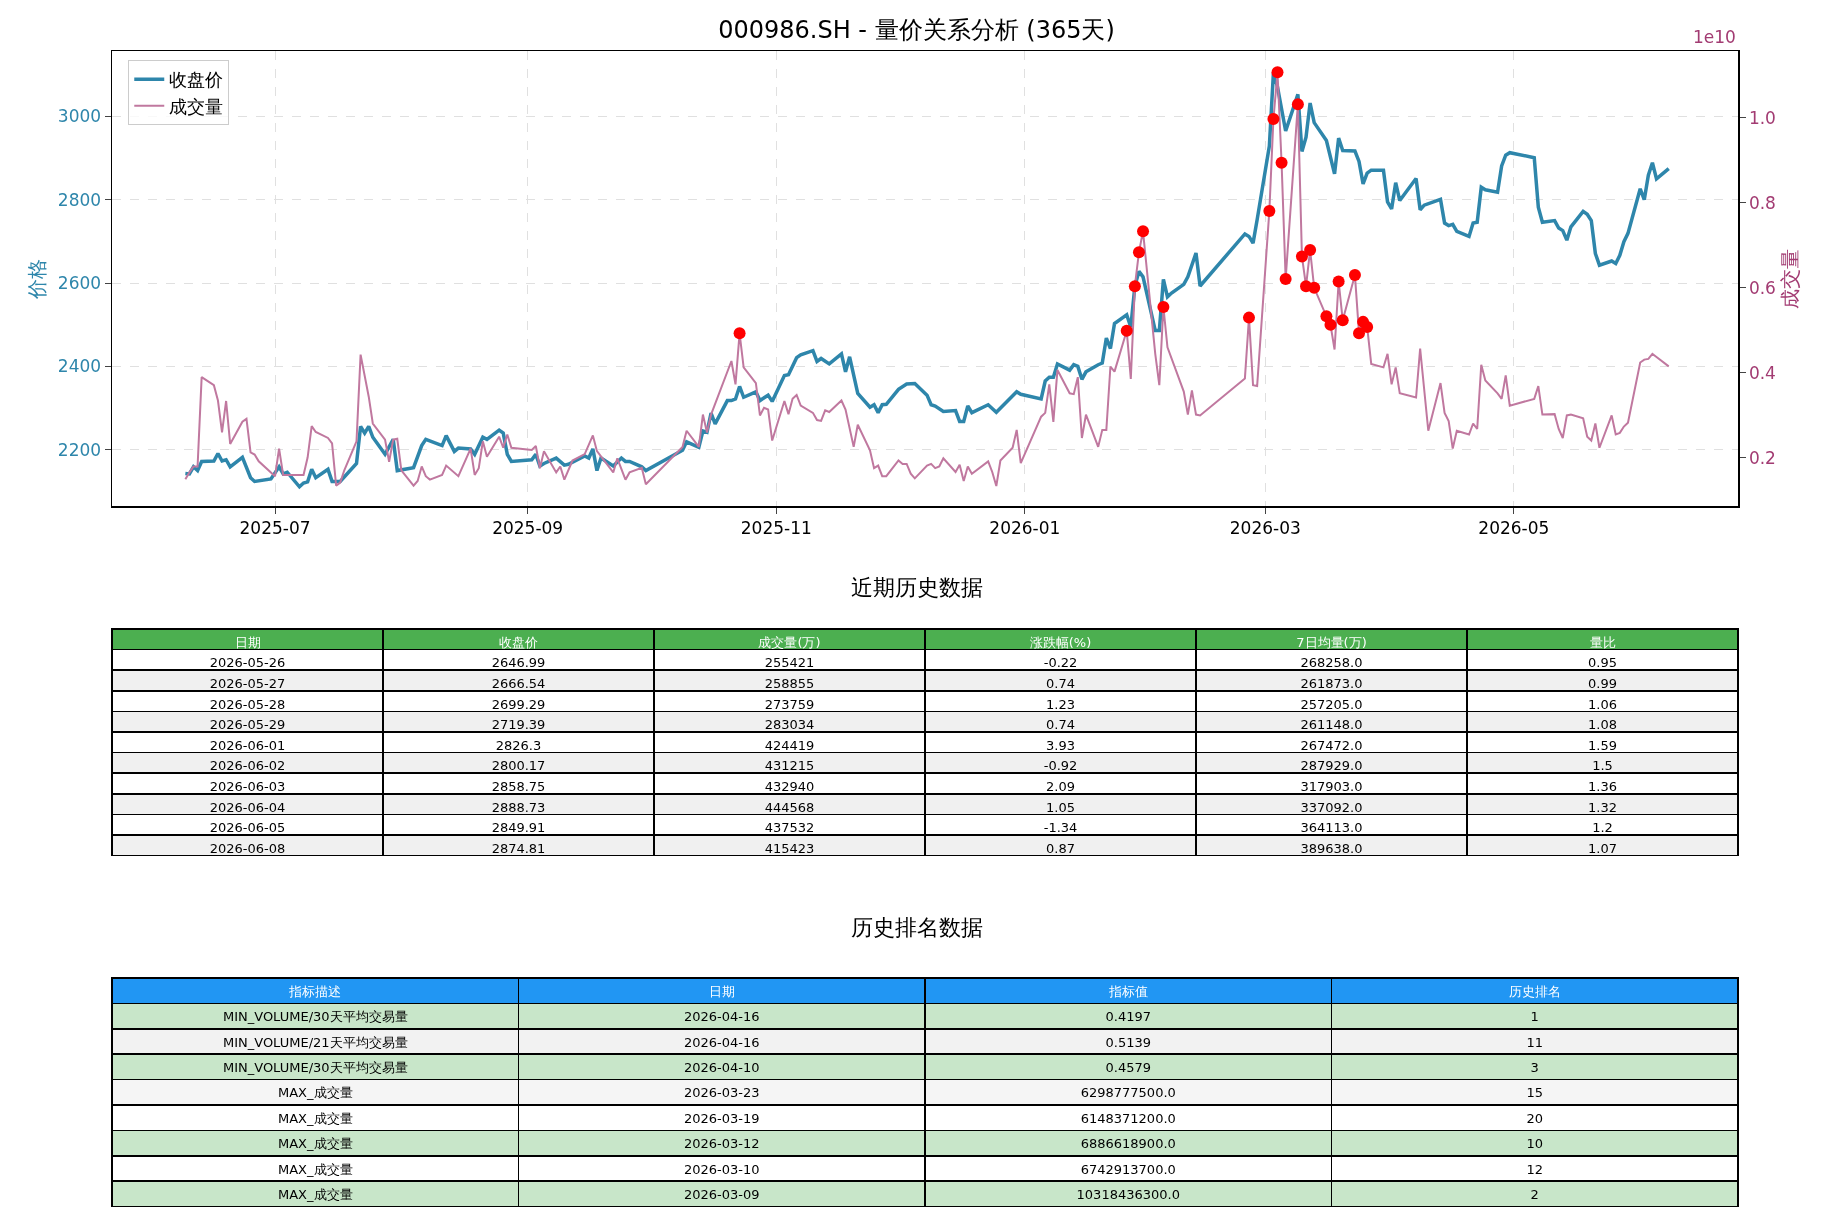 This screenshot has width=1833, height=1222. I want to click on text: 268258.0, so click(1331, 663).